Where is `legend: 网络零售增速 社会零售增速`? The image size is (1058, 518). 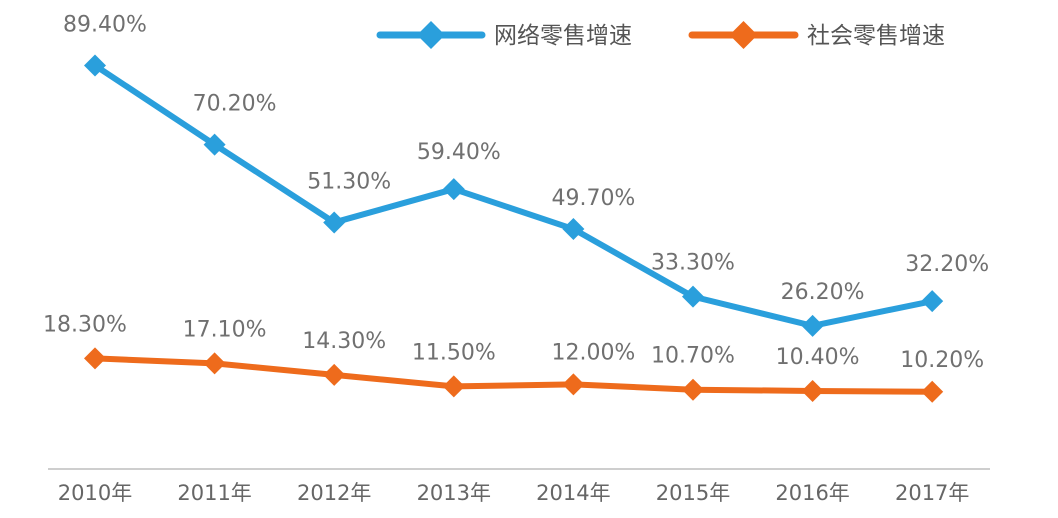 legend: 网络零售增速 社会零售增速 is located at coordinates (660, 35).